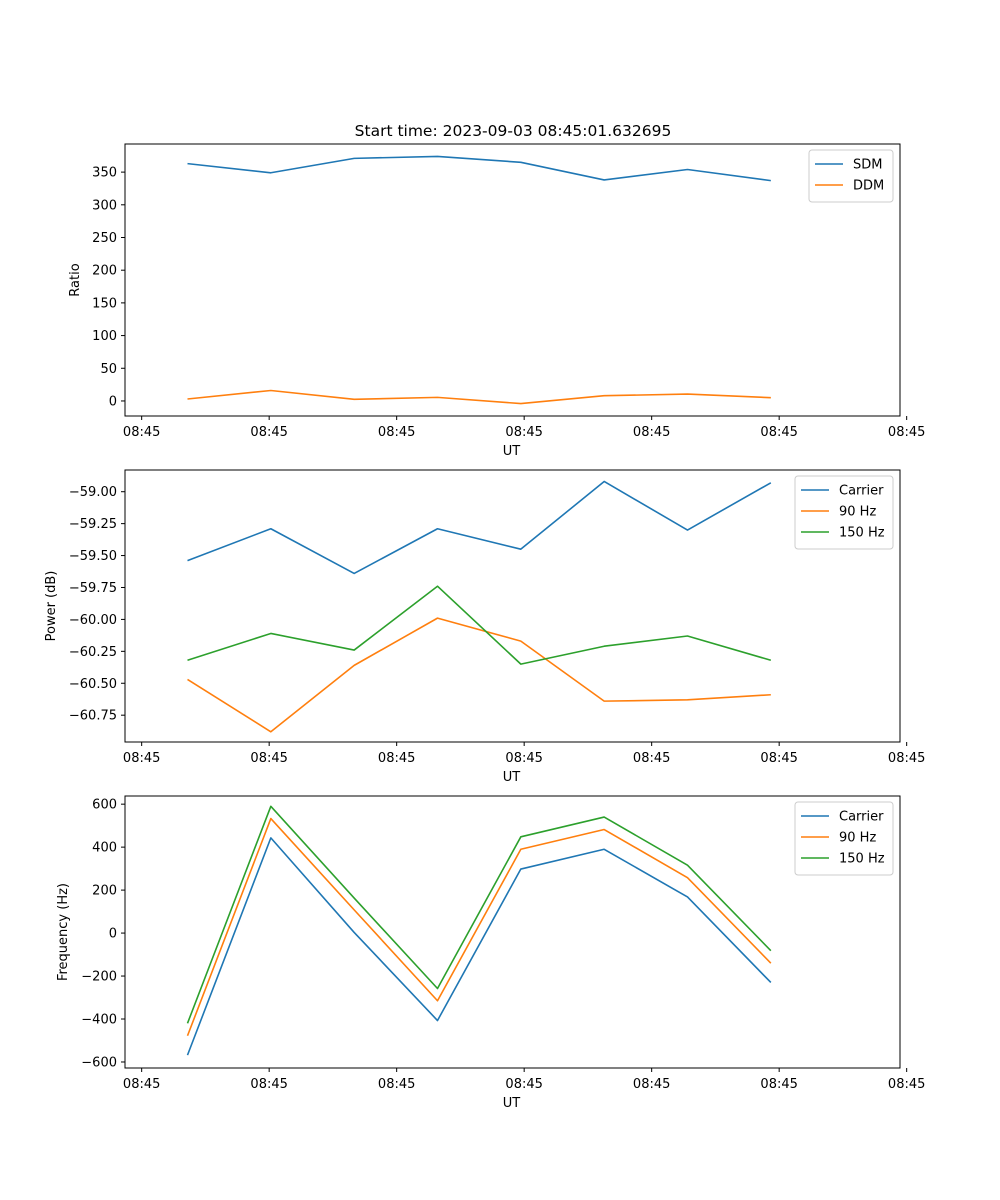 This screenshot has height=1200, width=1000. What do you see at coordinates (93, 524) in the screenshot?
I see `y-tick-label: −59.25` at bounding box center [93, 524].